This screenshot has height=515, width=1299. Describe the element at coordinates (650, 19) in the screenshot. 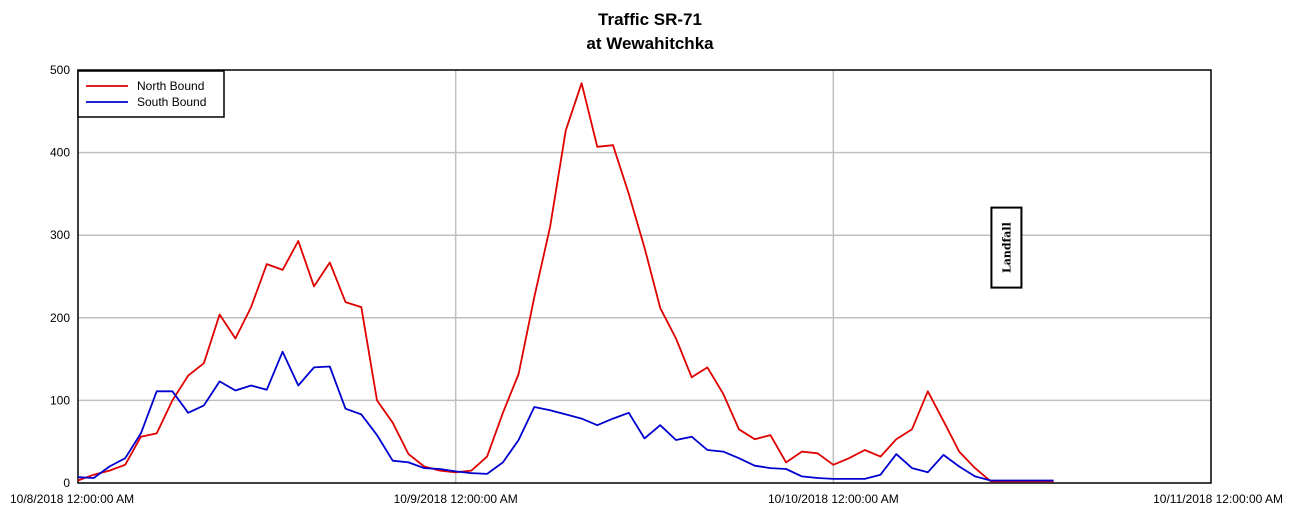

I see `chart-title: Traffic SR-71` at that location.